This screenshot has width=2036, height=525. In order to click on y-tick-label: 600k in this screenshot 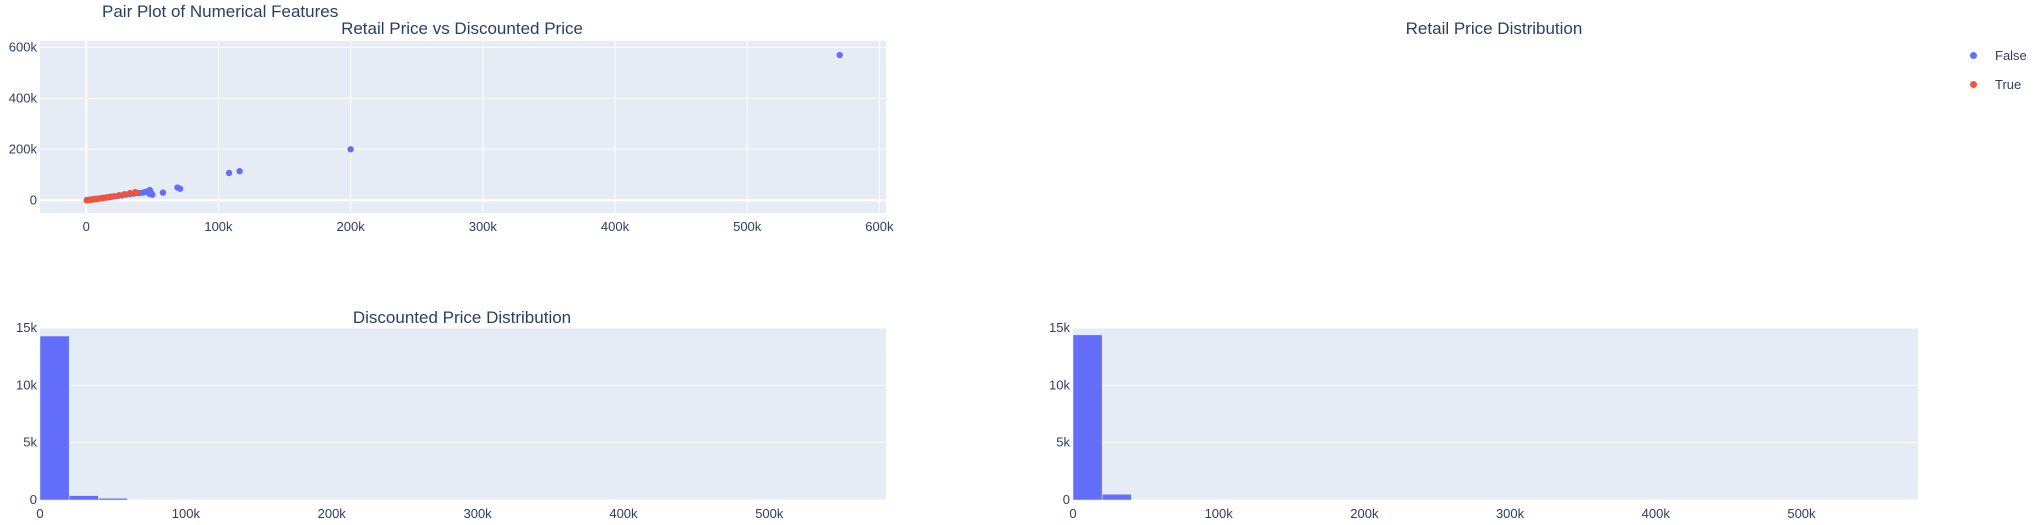, I will do `click(23, 46)`.